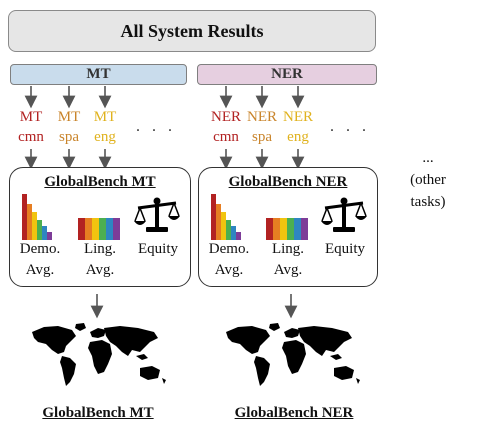 This screenshot has height=439, width=482. I want to click on lang-ner-cmn-task: NER, so click(226, 117).